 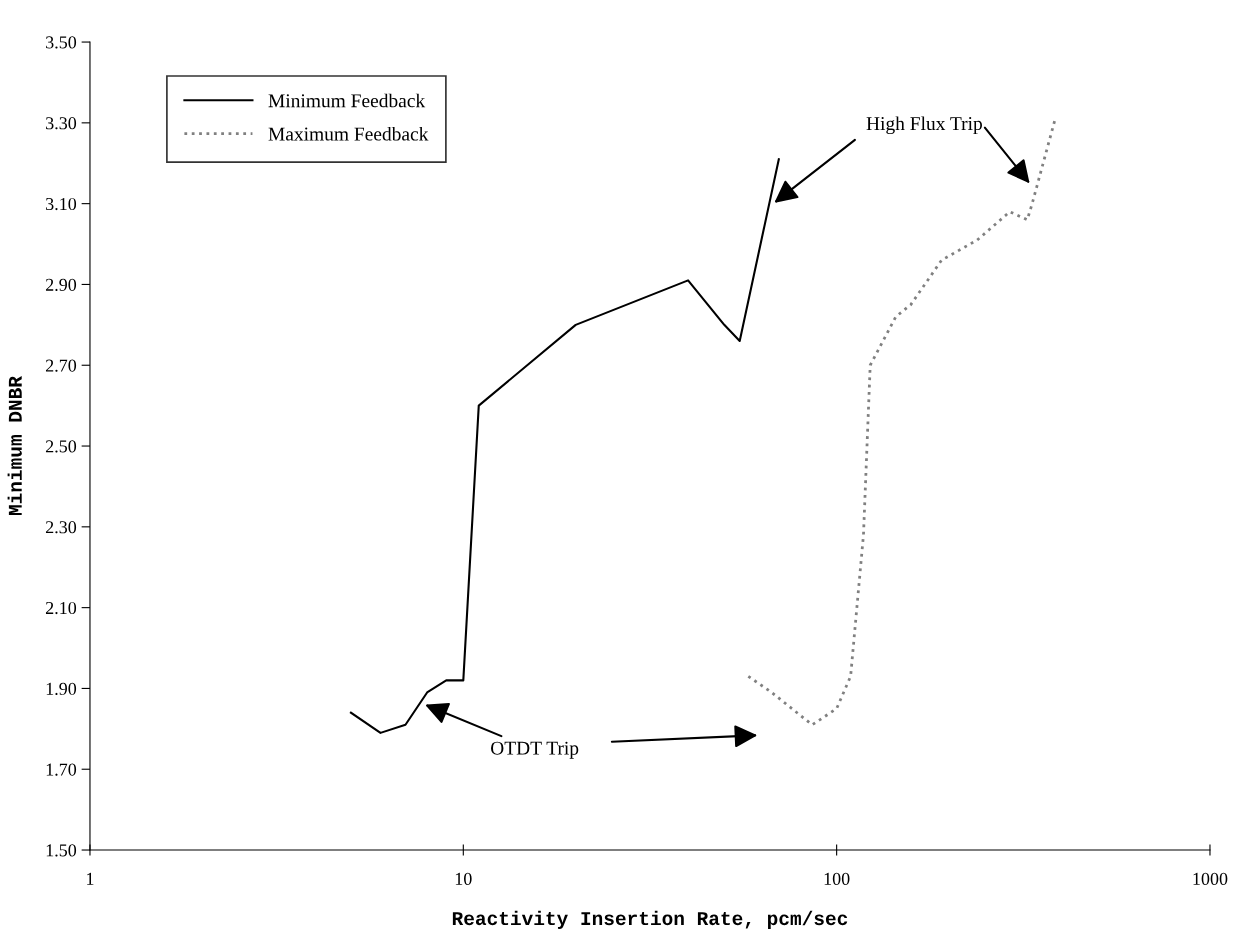 What do you see at coordinates (463, 878) in the screenshot?
I see `x-tick-label: 10` at bounding box center [463, 878].